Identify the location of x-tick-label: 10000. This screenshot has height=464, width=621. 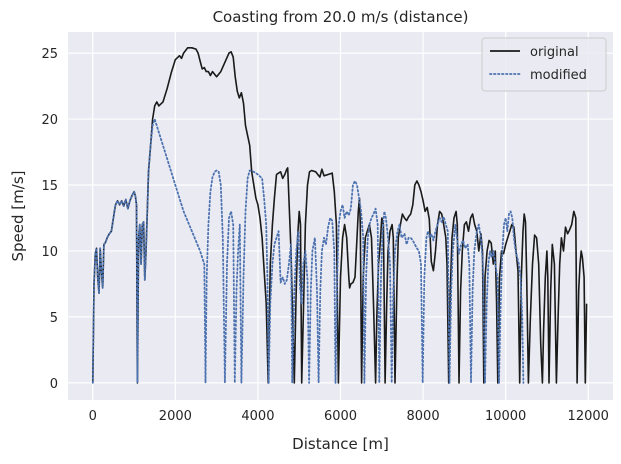
(505, 416).